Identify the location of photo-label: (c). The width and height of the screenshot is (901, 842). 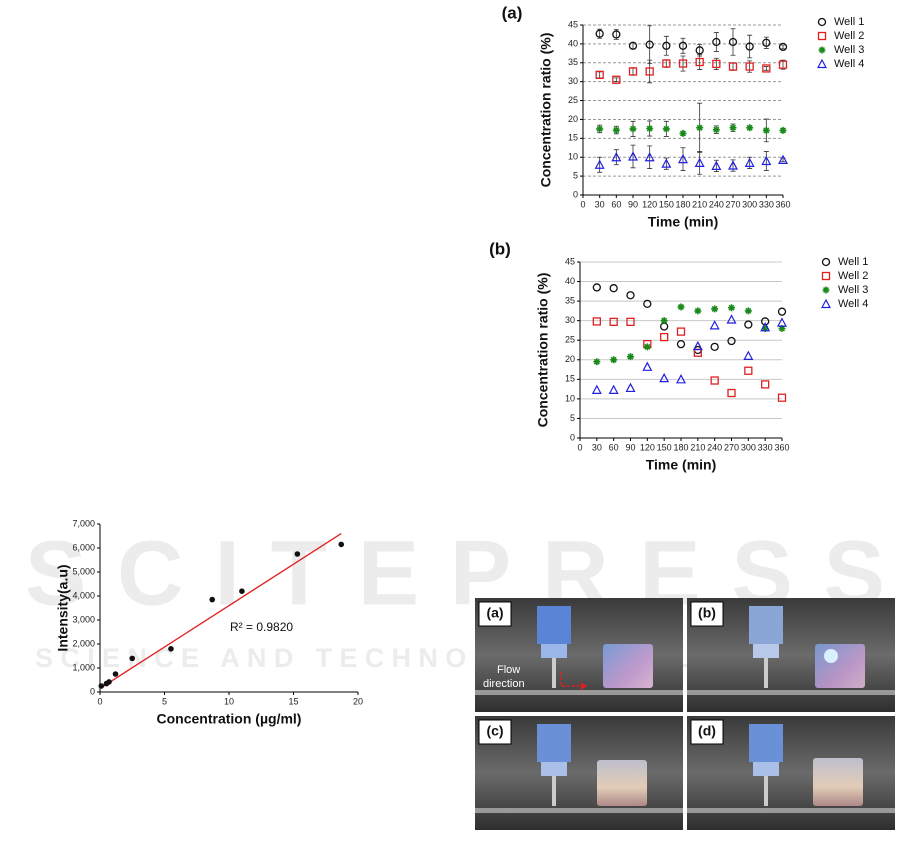
(494, 731).